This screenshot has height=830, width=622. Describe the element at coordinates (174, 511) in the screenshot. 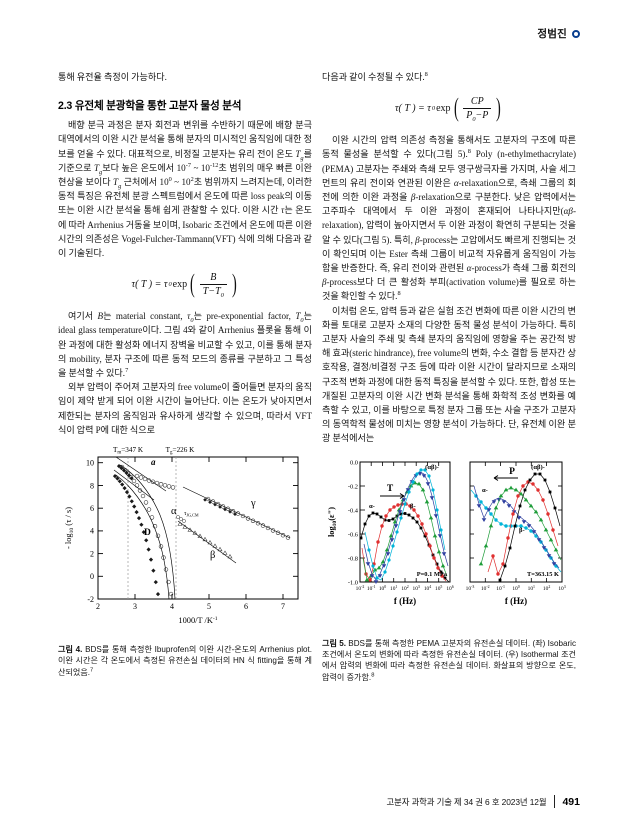

I see `svg-text: α` at that location.